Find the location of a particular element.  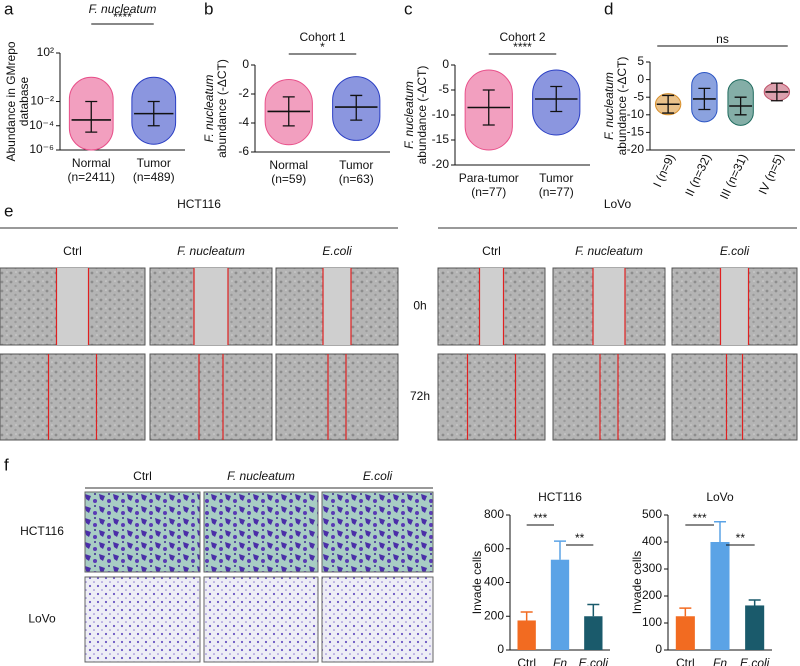

y-tick-label: 300 is located at coordinates (652, 568).